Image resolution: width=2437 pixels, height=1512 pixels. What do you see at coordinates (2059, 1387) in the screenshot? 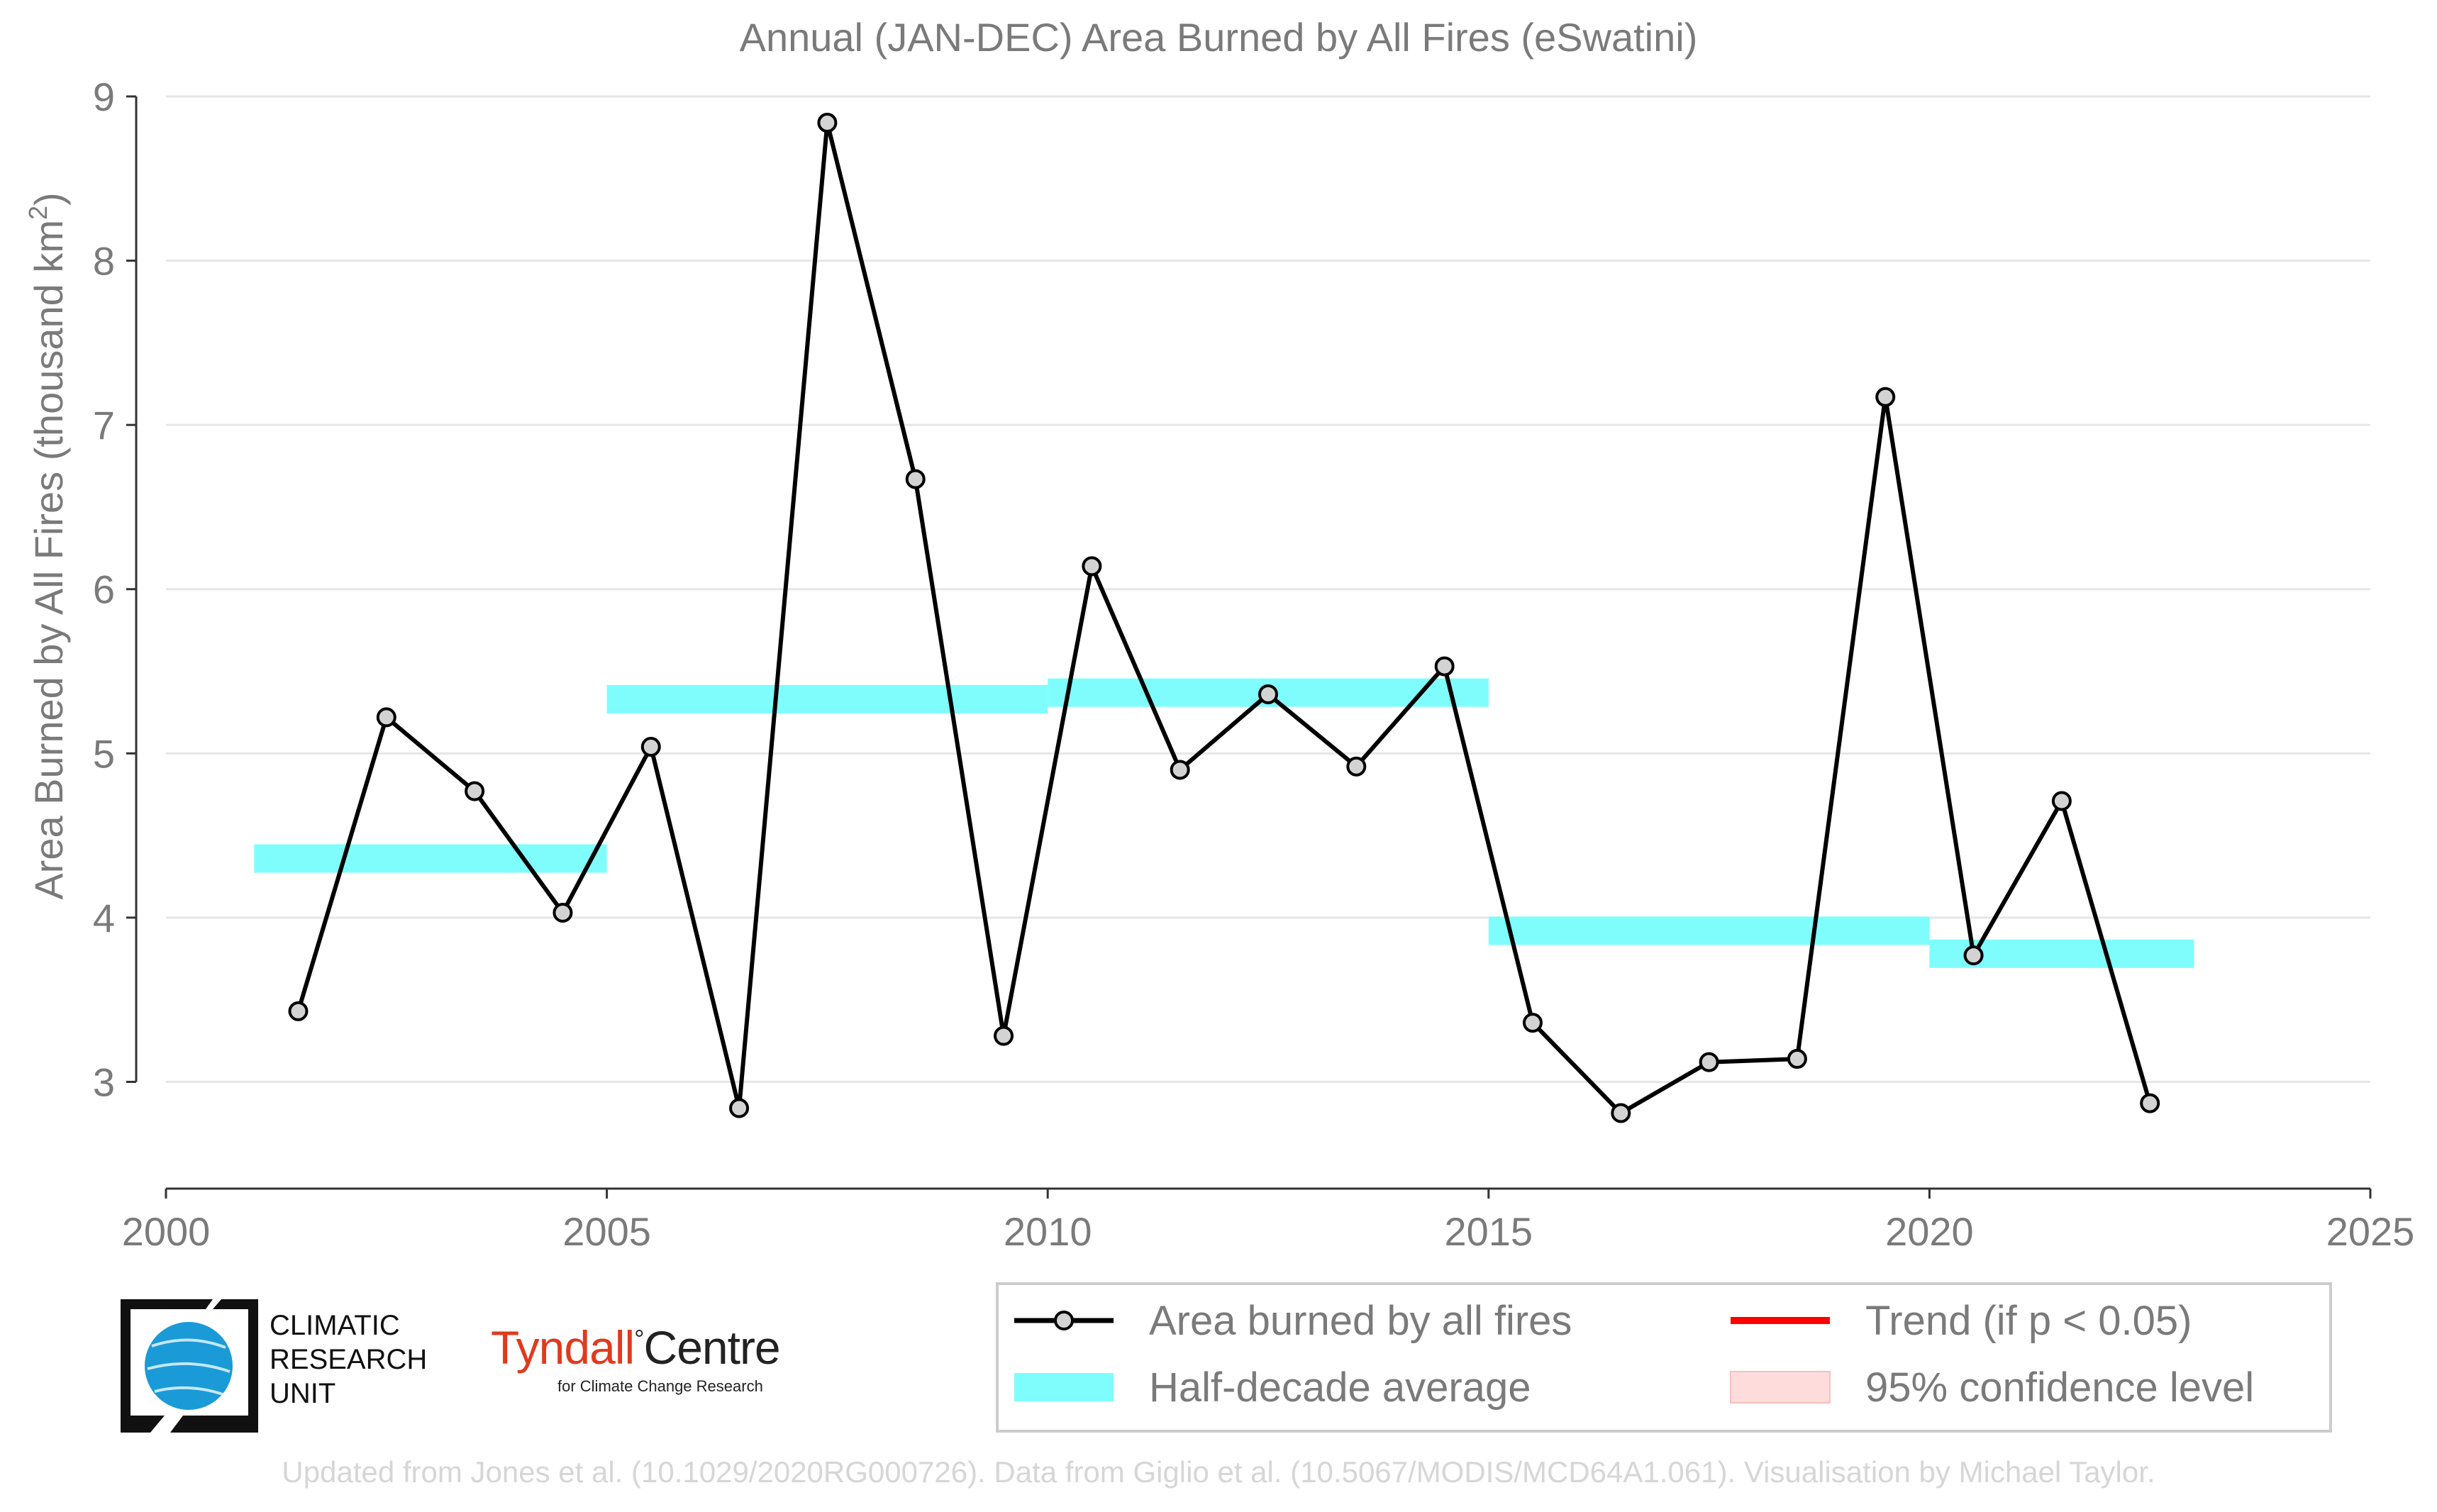
I see `legend-label-ci: 95% confidence level` at bounding box center [2059, 1387].